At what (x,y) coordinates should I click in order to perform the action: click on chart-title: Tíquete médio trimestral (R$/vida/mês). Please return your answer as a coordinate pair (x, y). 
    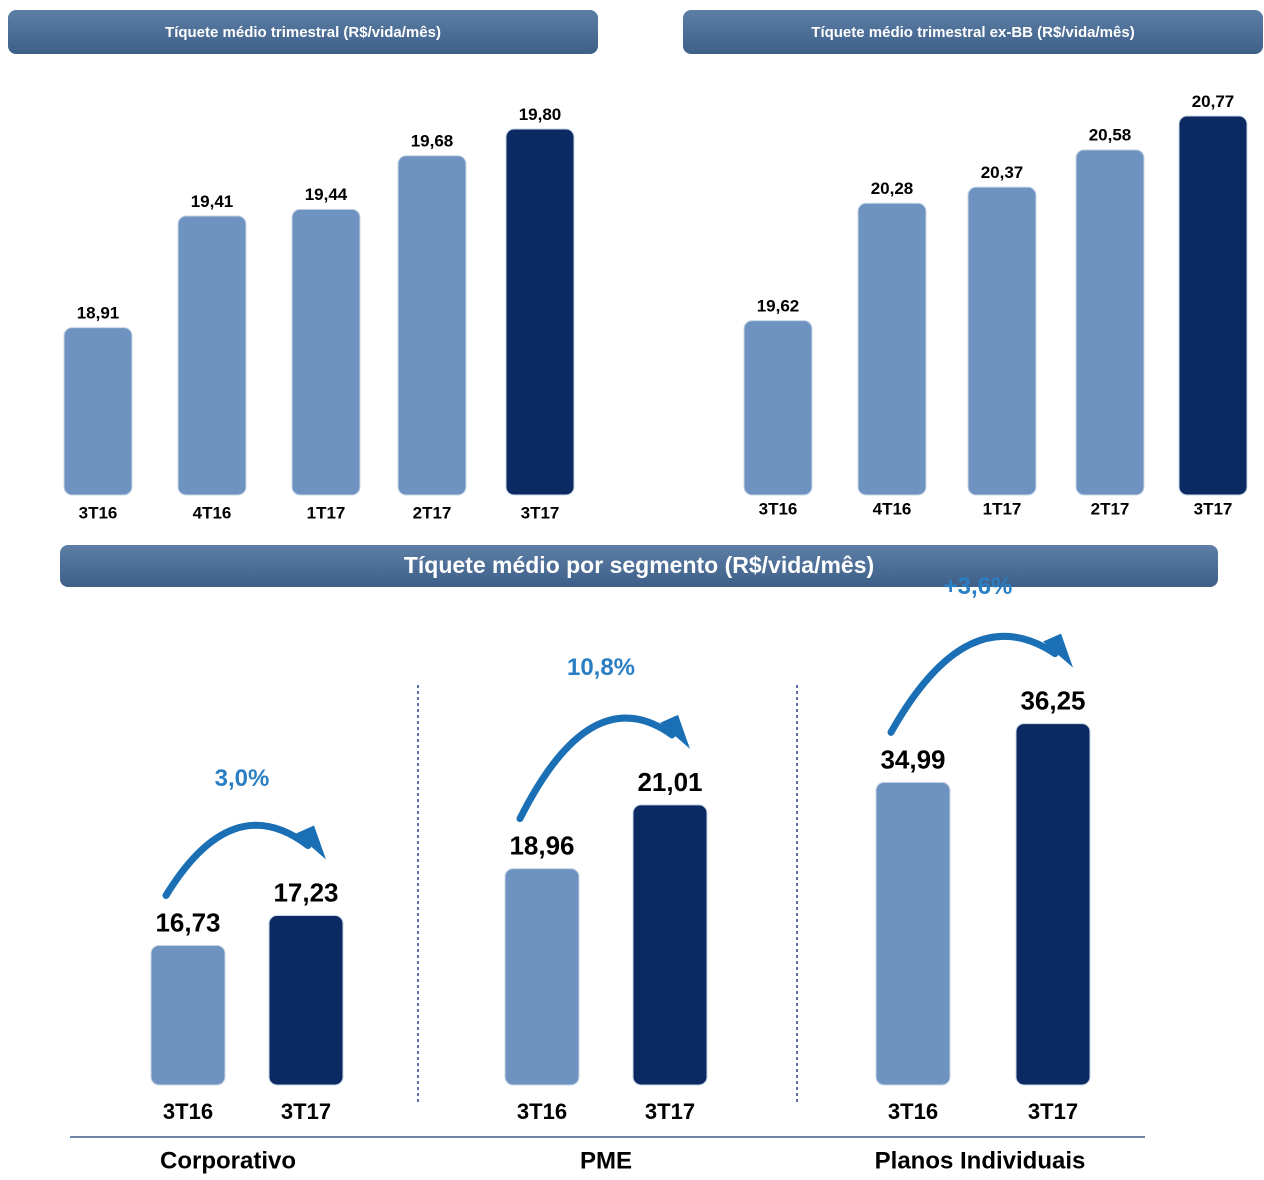
    Looking at the image, I should click on (303, 32).